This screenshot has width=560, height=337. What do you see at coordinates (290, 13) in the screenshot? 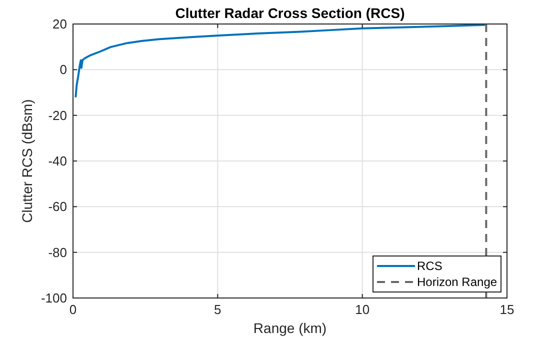
I see `chart-title: Clutter Radar Cross Section (RCS)` at bounding box center [290, 13].